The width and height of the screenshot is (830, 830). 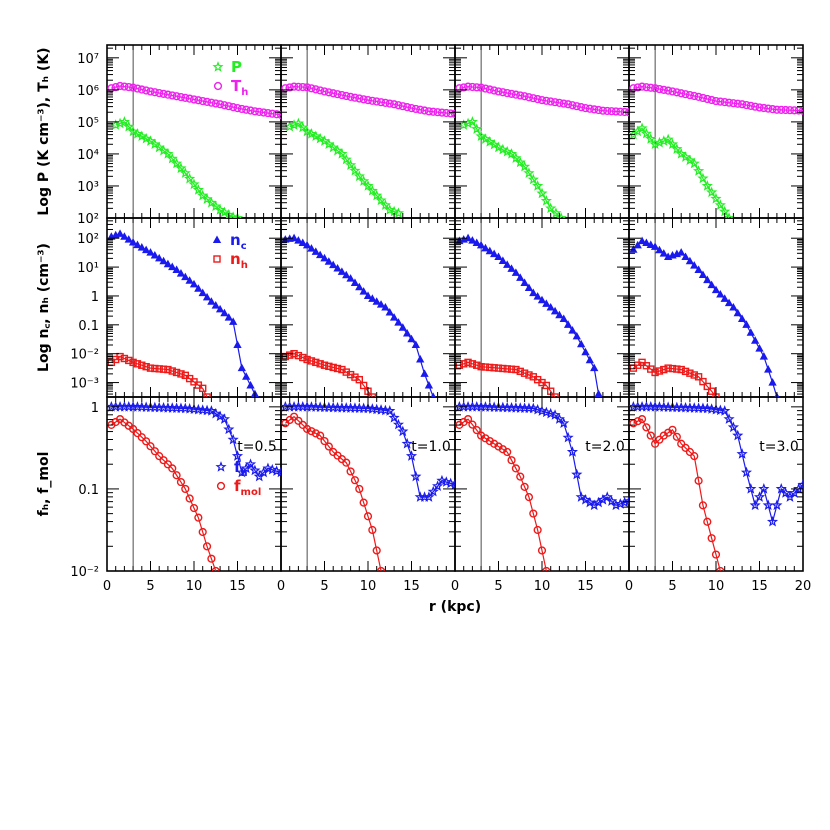 I want to click on y-tick-label-row-0: 10³, so click(x=88, y=187).